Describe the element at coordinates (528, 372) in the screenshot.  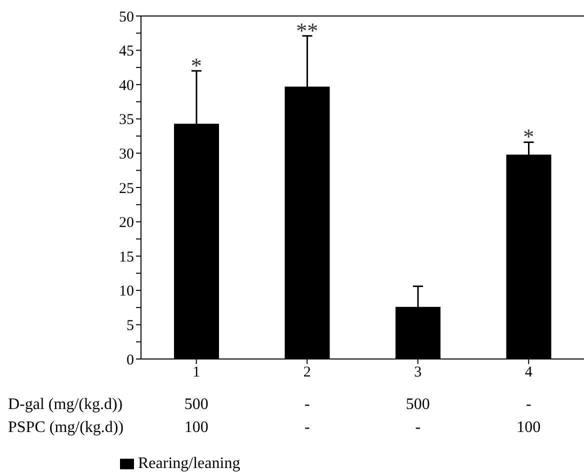
I see `x-tick-label: 4` at that location.